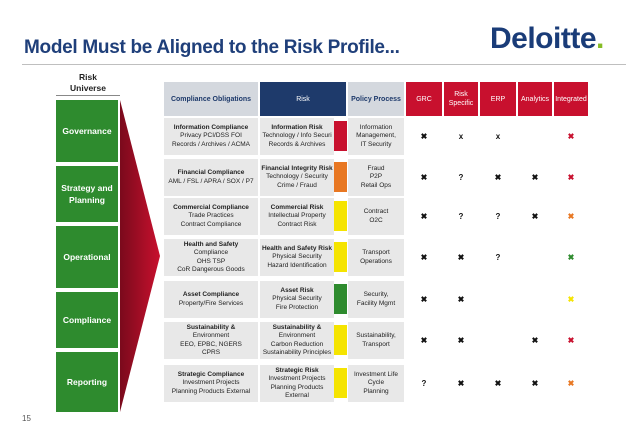 The width and height of the screenshot is (638, 442). Describe the element at coordinates (376, 383) in the screenshot. I see `policy-cell: Investment Life Cycle Planning` at that location.